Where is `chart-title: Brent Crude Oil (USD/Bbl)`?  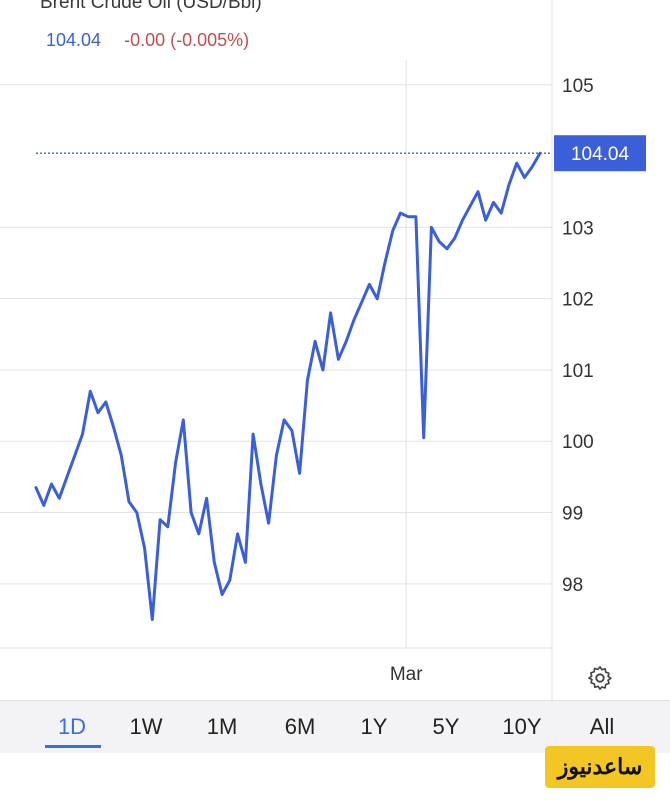 chart-title: Brent Crude Oil (USD/Bbl) is located at coordinates (151, 6).